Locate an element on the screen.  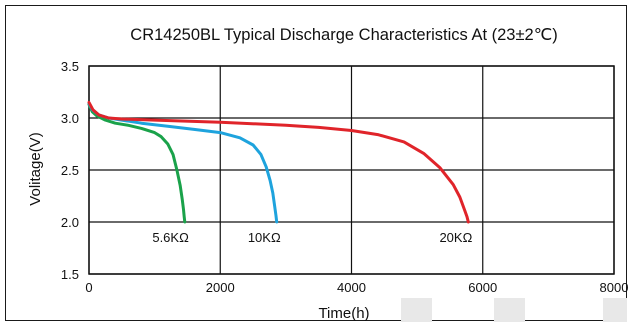
y-tick-label: 1.5 is located at coordinates (70, 274).